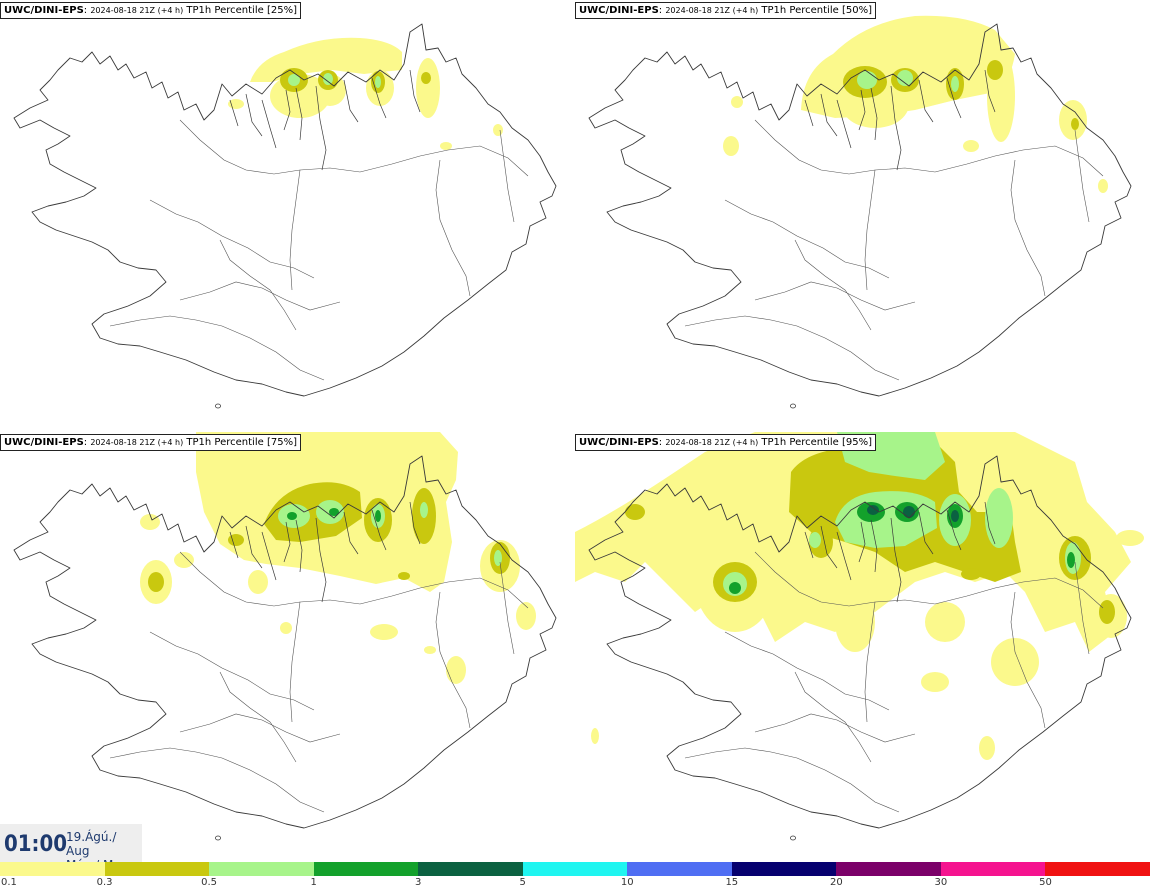  Describe the element at coordinates (522, 882) in the screenshot. I see `legend-tick-label: 5` at that location.